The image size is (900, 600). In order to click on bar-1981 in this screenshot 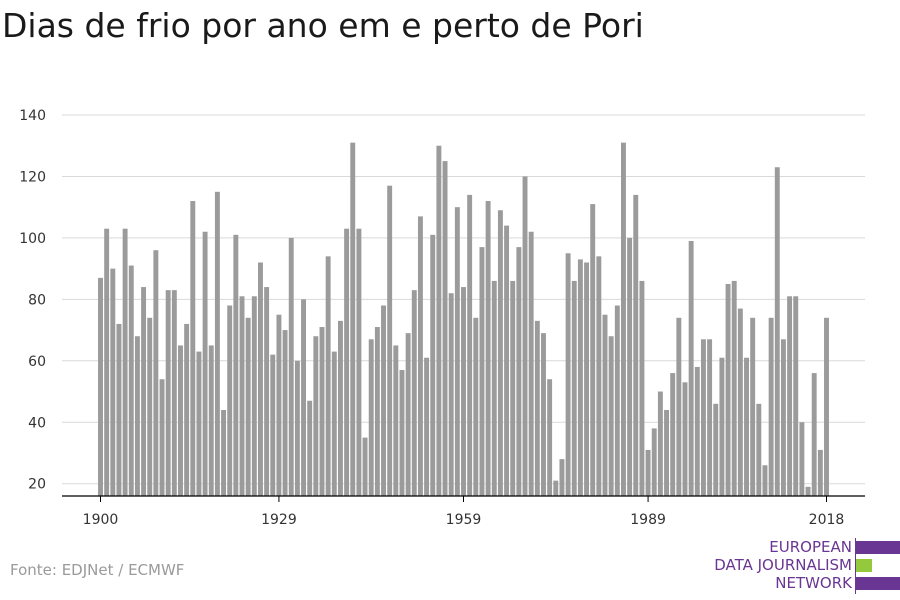, I will do `click(599, 376)`.